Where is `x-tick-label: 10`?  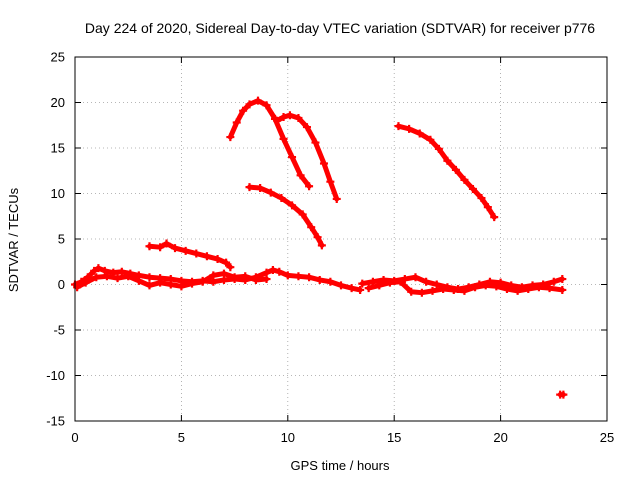 x-tick-label: 10 is located at coordinates (288, 437).